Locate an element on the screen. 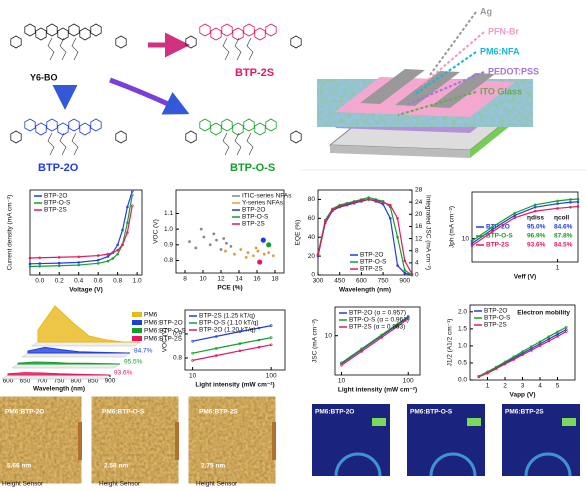 This screenshot has width=586, height=491. legend-label: BTP-2S (α = 0.963) is located at coordinates (377, 327).